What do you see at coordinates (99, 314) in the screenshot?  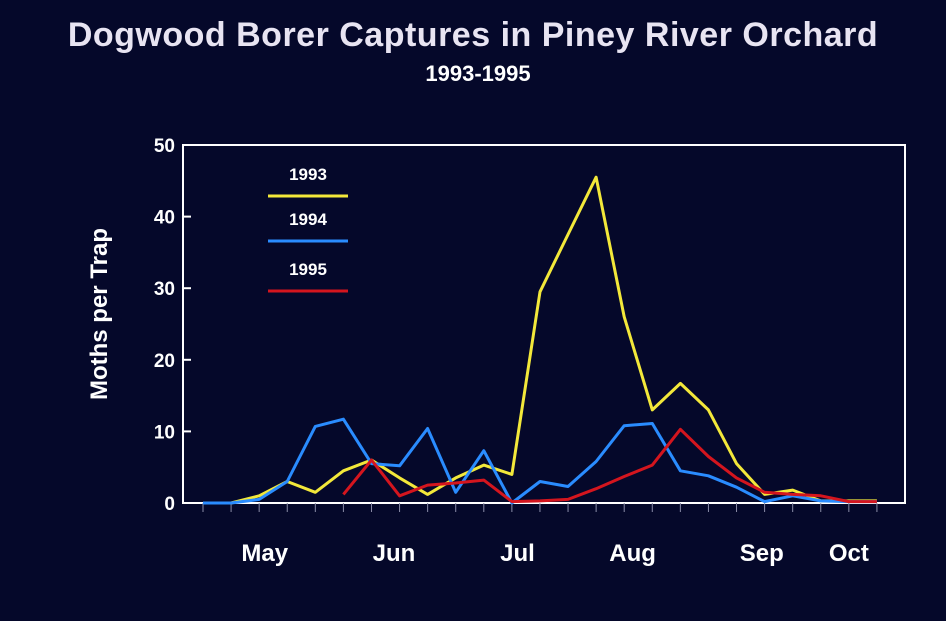 I see `y-axis-title: Moths per Trap` at bounding box center [99, 314].